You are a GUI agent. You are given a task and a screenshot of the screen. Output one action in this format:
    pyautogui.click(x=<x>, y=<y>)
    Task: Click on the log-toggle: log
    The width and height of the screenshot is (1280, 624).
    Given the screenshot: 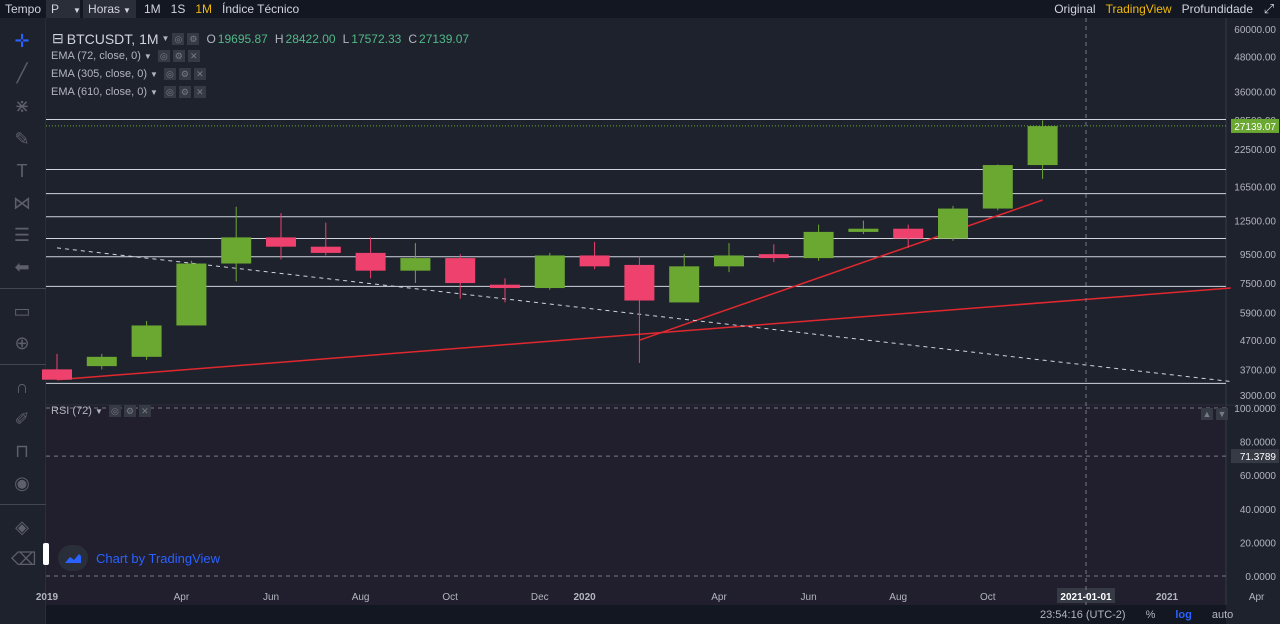 What is the action you would take?
    pyautogui.click(x=1183, y=614)
    